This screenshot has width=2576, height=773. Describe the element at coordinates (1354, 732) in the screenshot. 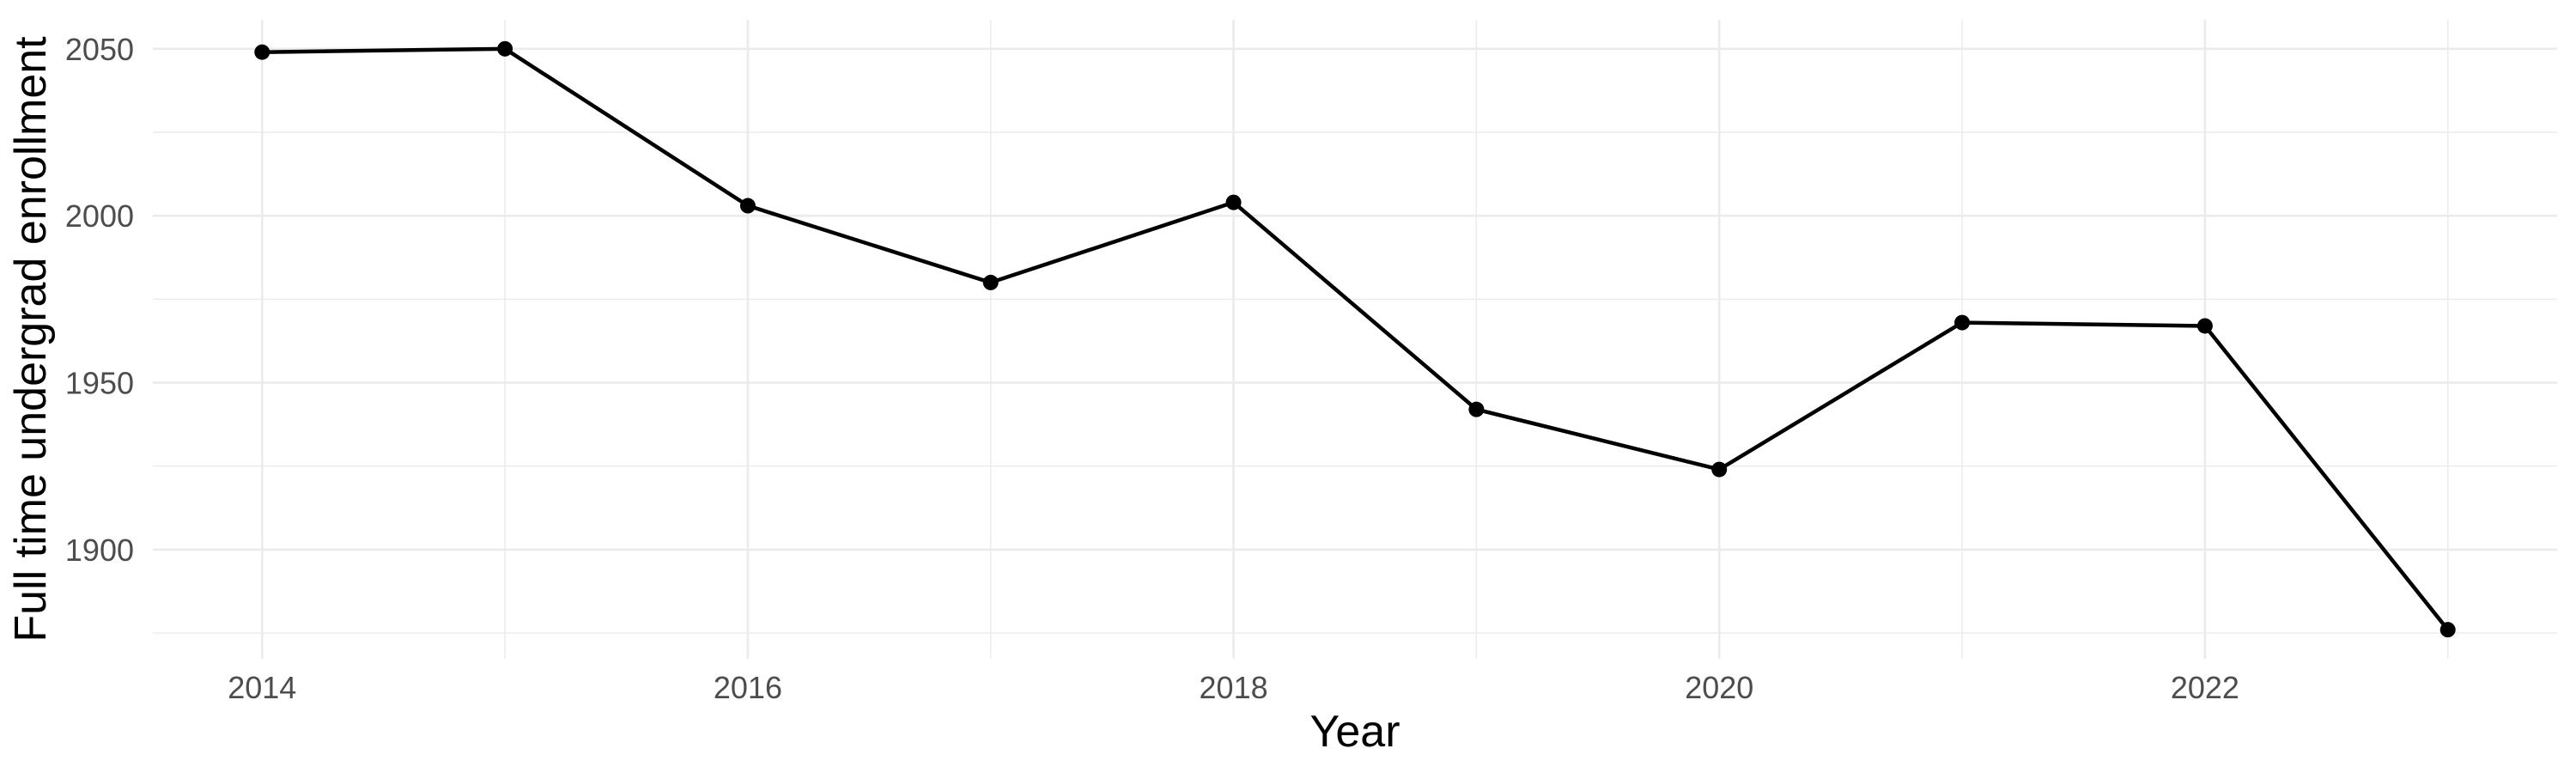

I see `x-axis-title: Year` at that location.